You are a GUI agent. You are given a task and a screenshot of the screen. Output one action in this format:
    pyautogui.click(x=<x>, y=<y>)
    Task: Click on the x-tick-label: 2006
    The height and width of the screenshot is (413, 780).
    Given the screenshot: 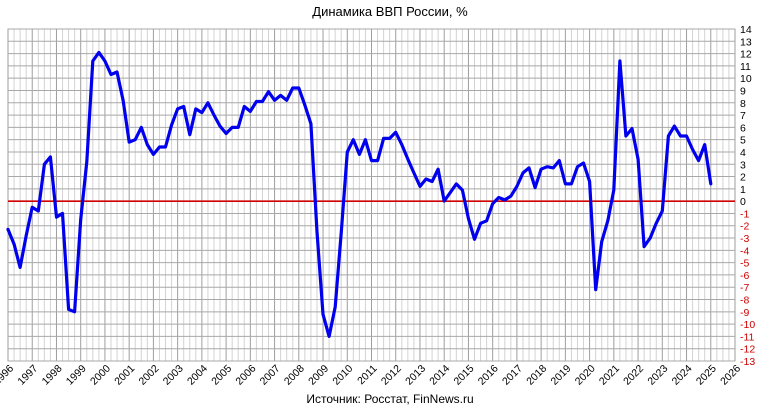 What is the action you would take?
    pyautogui.click(x=245, y=375)
    